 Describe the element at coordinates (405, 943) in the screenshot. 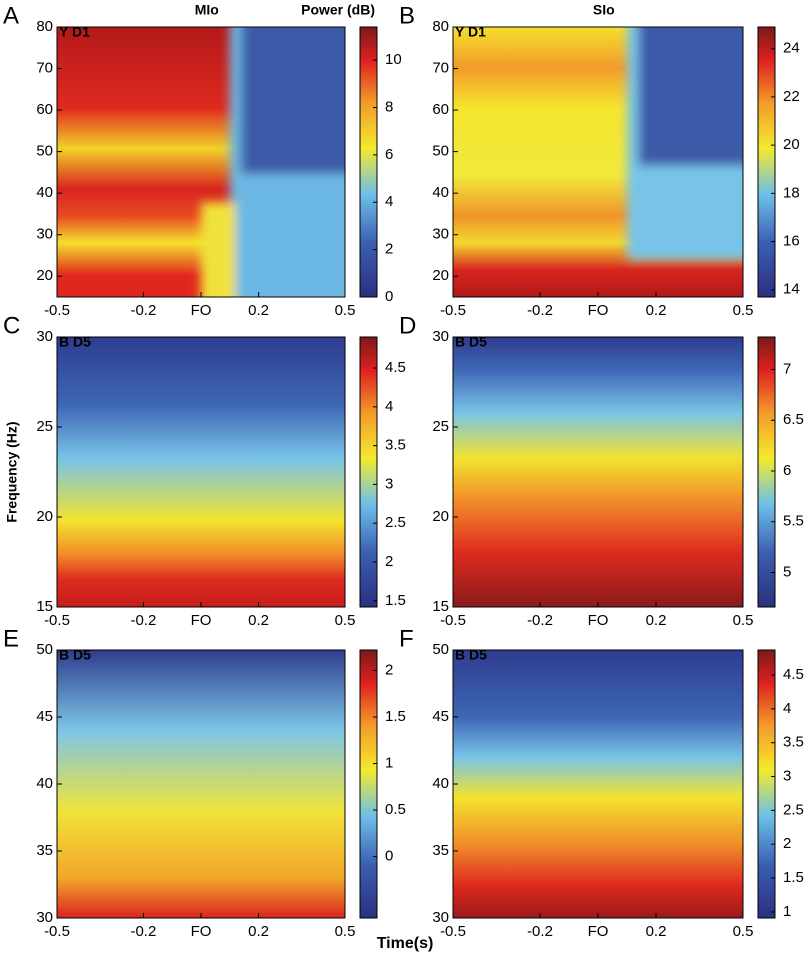

I see `x-axis-label: Time(s)` at that location.